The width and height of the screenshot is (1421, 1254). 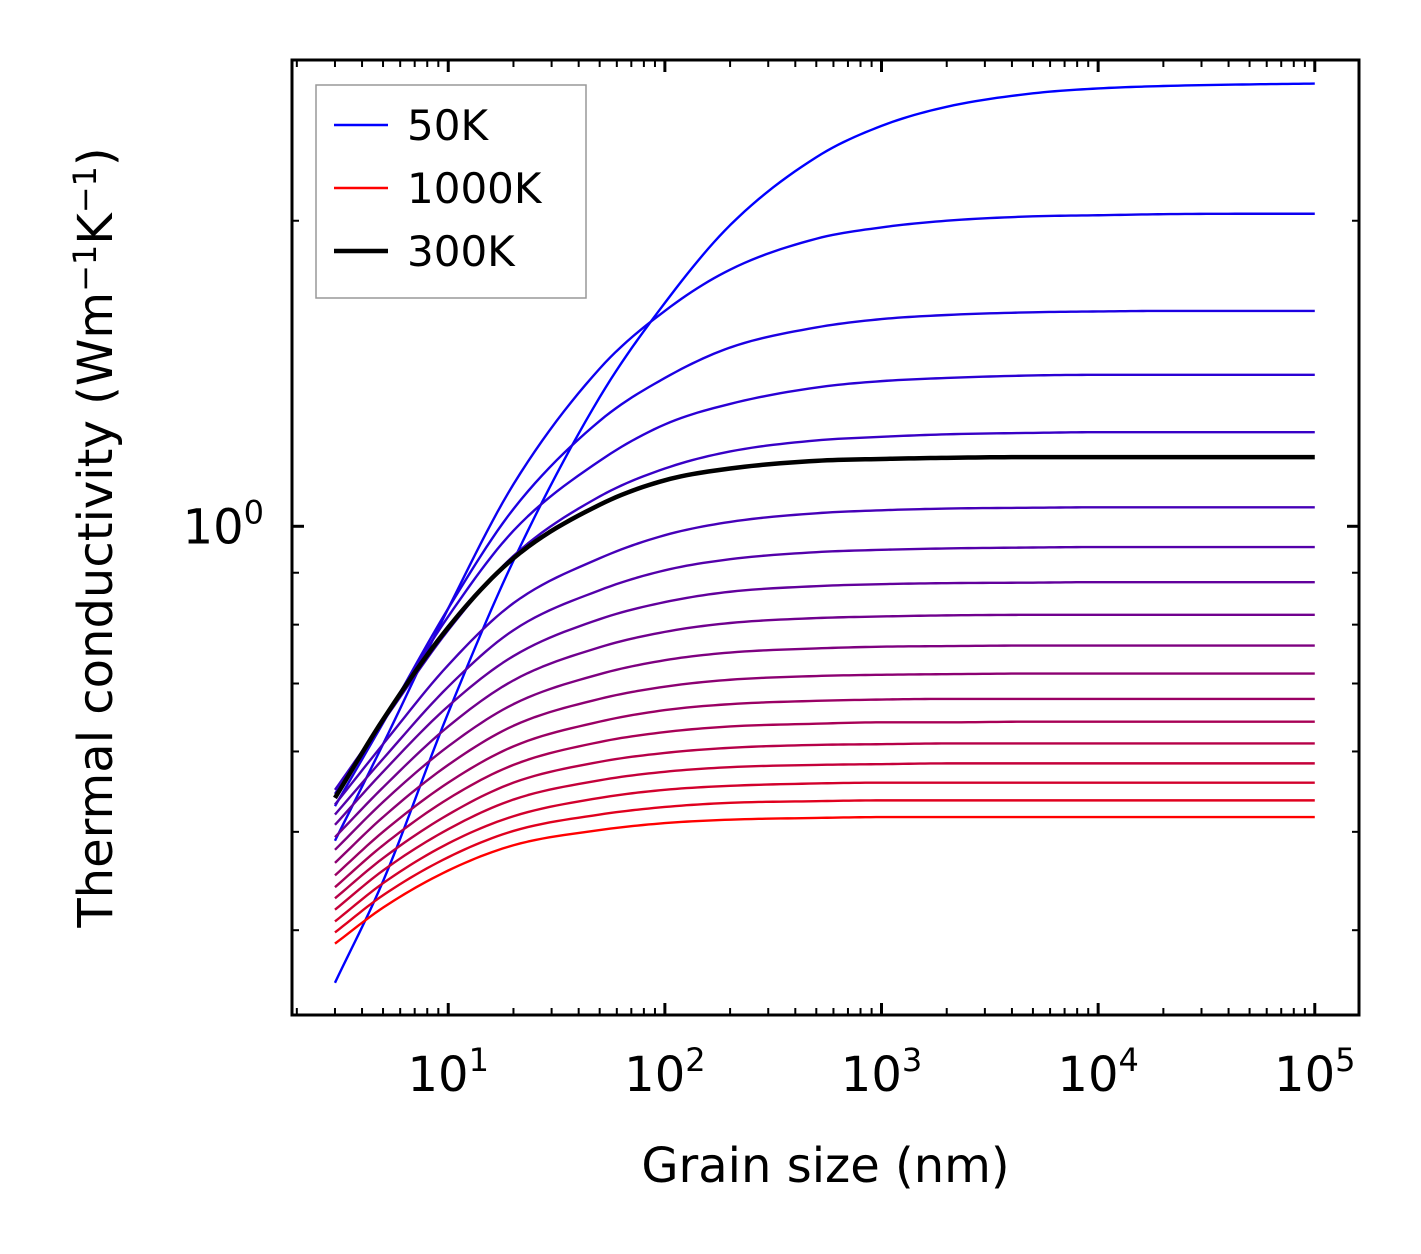 I want to click on series-line-t14, so click(x=824, y=821).